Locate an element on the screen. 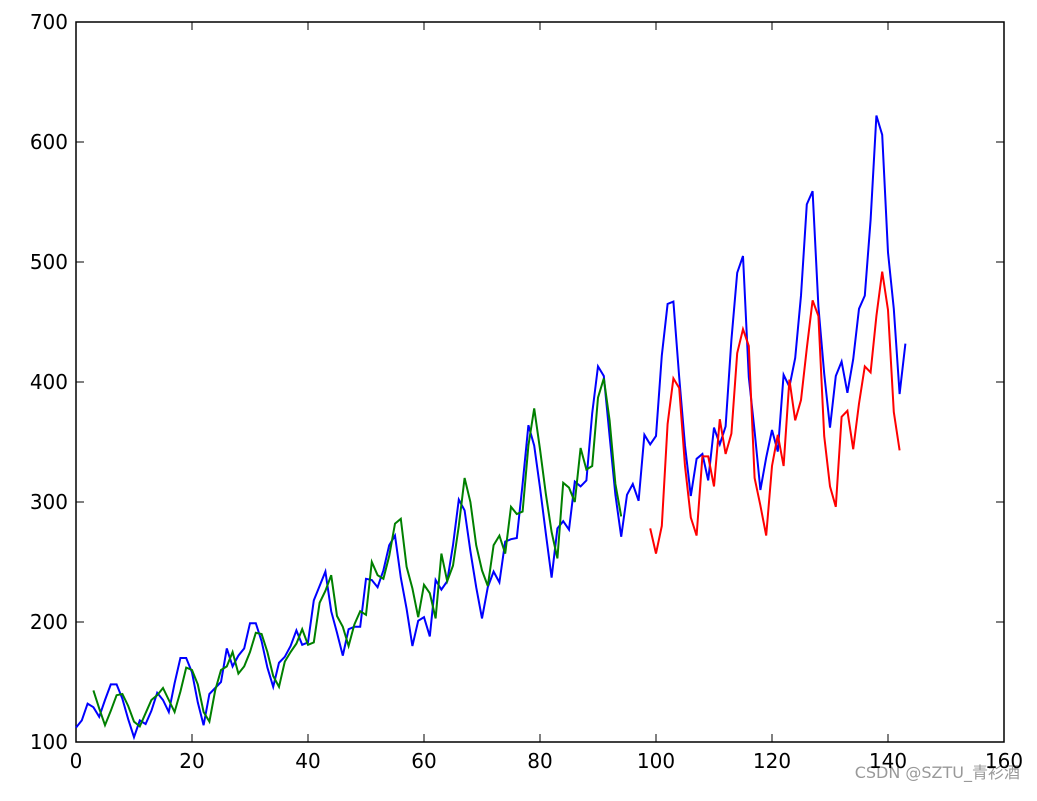 This screenshot has width=1037, height=801. x-tick-label: 120 is located at coordinates (772, 761).